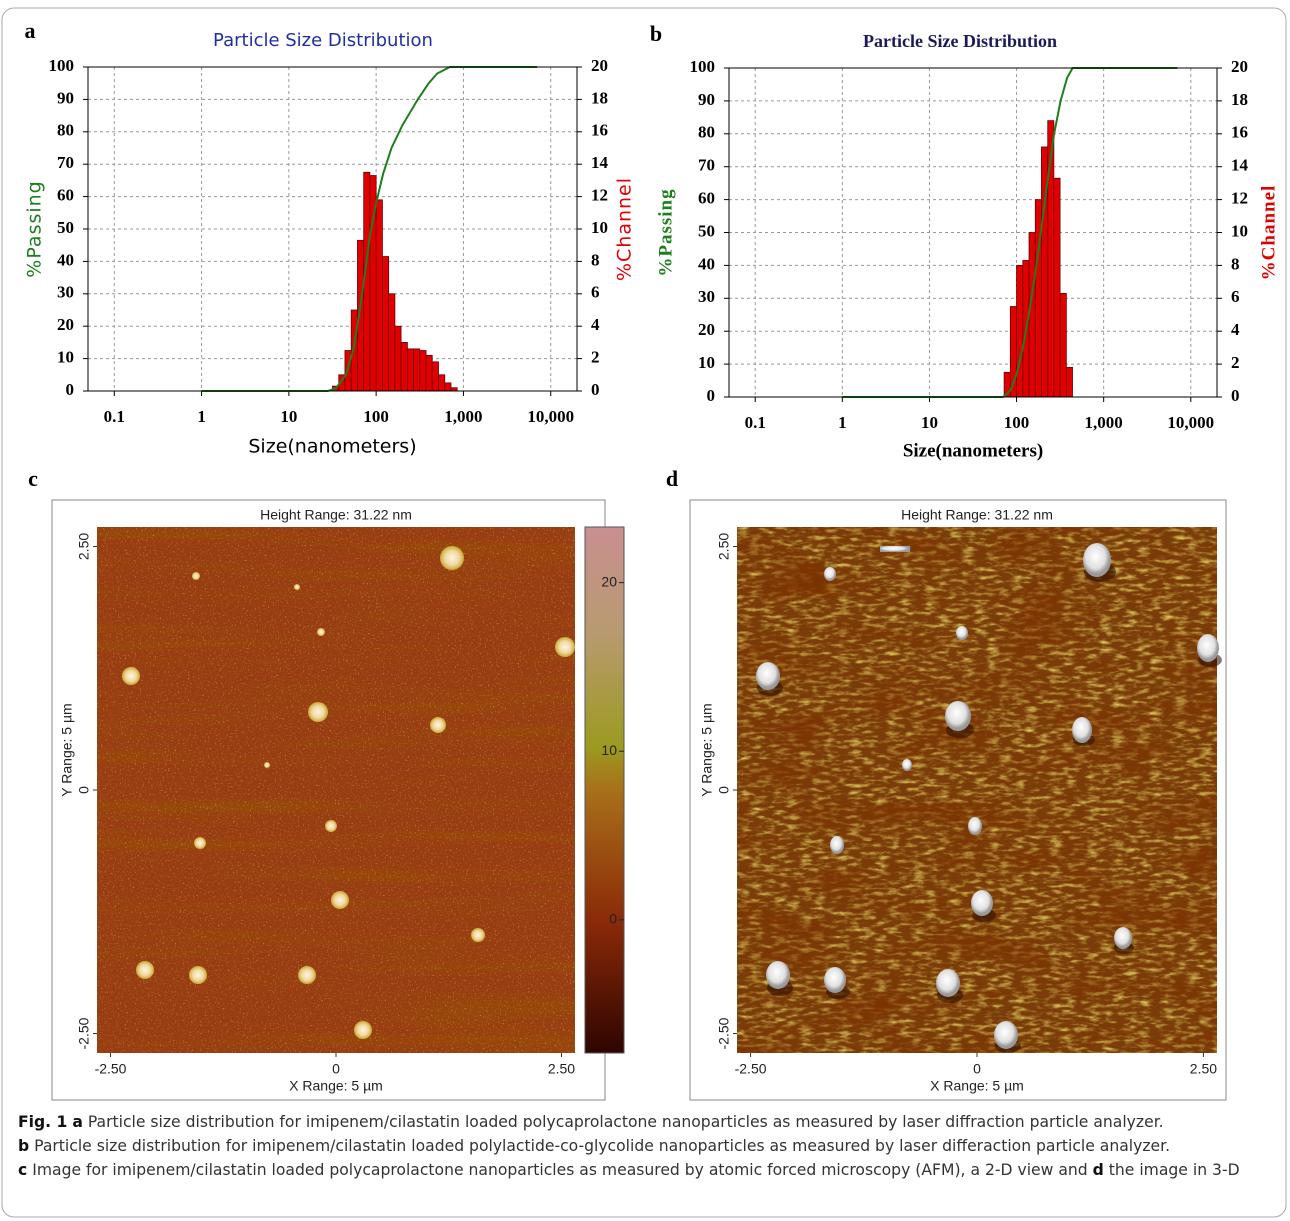 The width and height of the screenshot is (1290, 1221). What do you see at coordinates (33, 478) in the screenshot?
I see `panel-label: c` at bounding box center [33, 478].